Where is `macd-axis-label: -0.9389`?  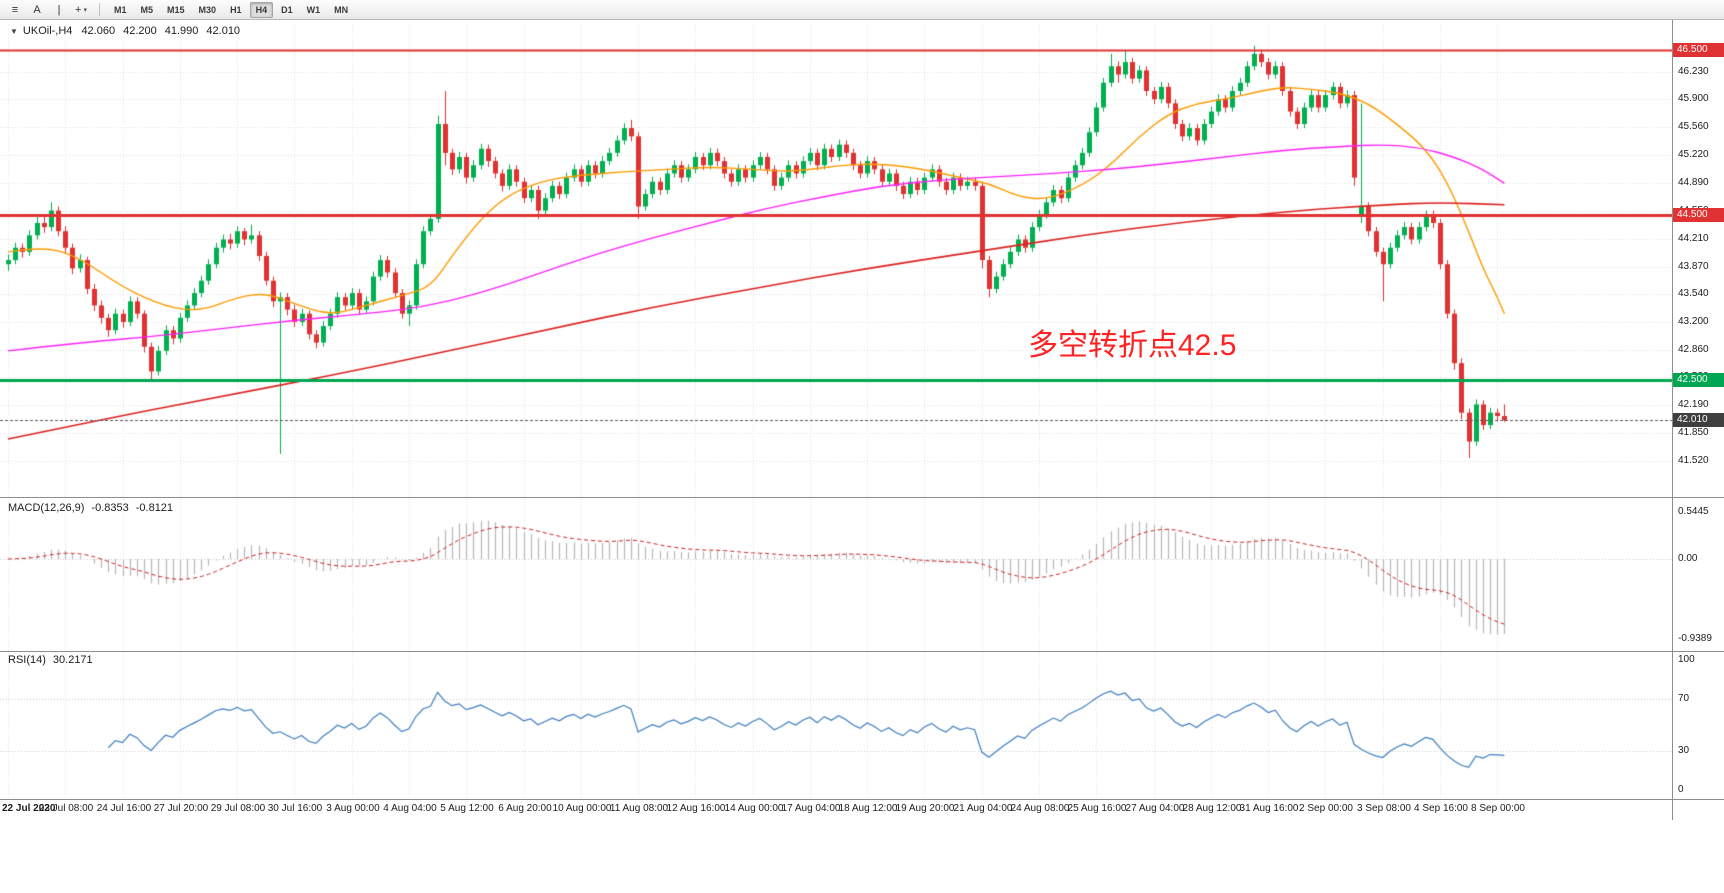
macd-axis-label: -0.9389 is located at coordinates (1695, 638).